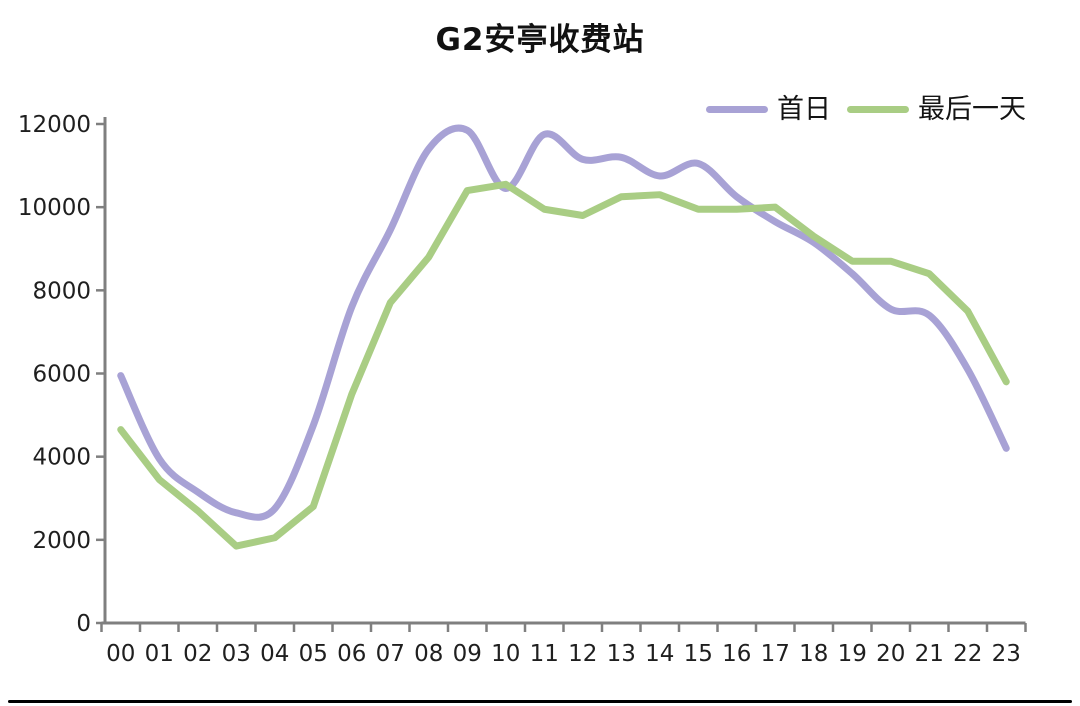 The image size is (1080, 706). Describe the element at coordinates (61, 541) in the screenshot. I see `y-tick-label: 2000` at that location.